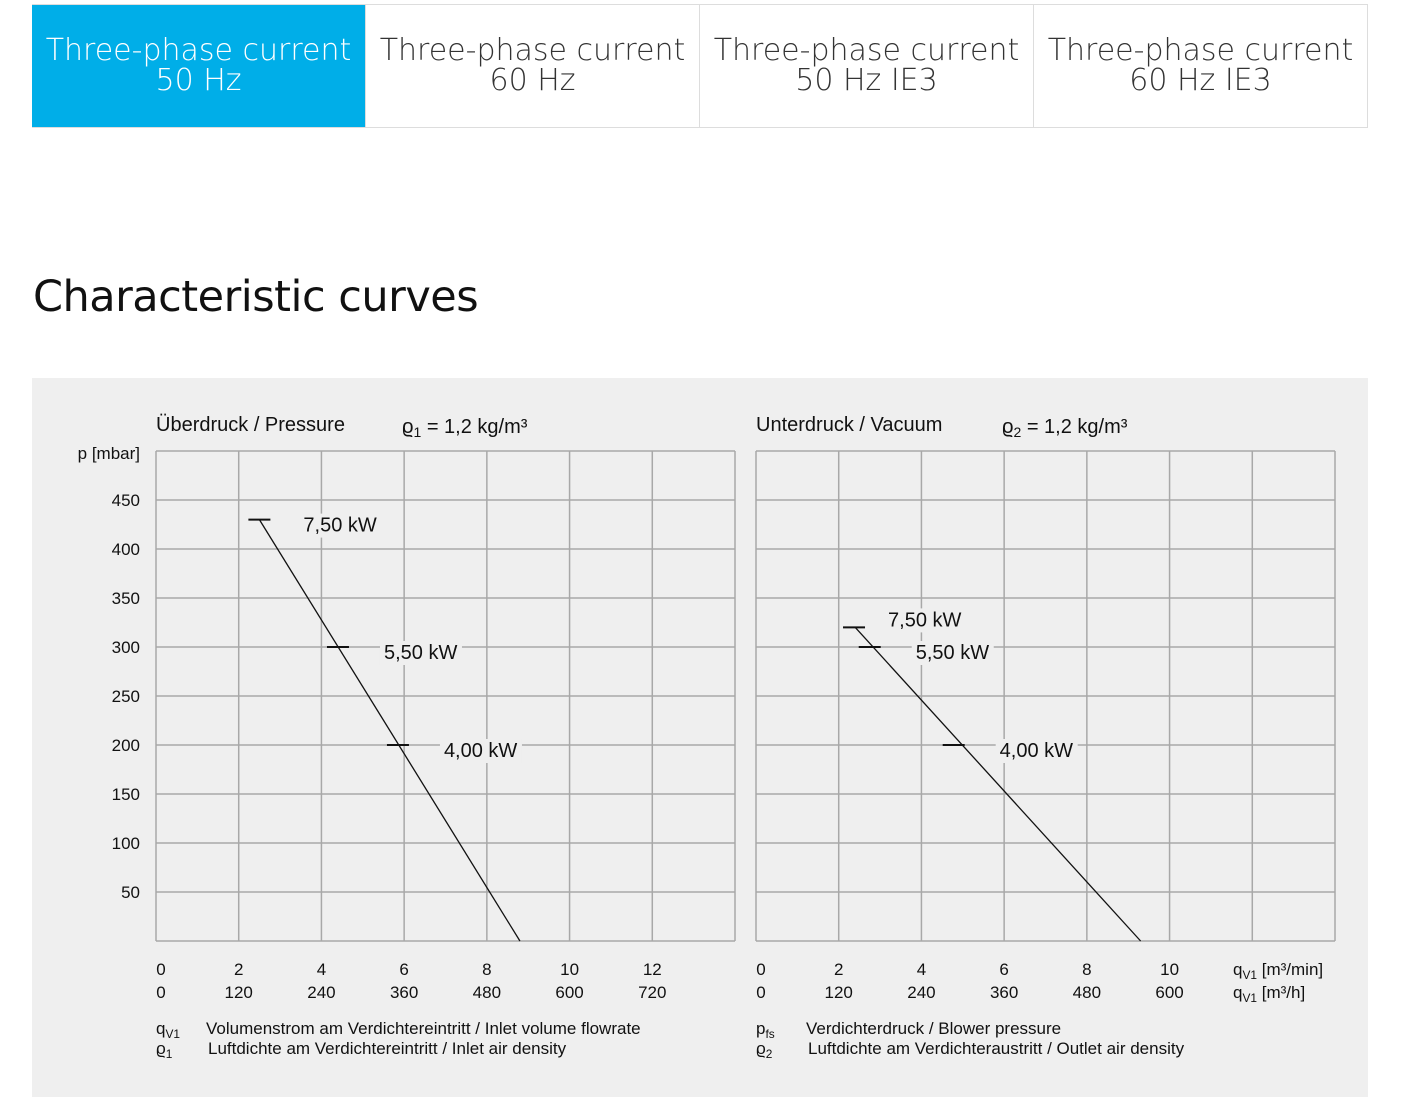 The height and width of the screenshot is (1097, 1425). Describe the element at coordinates (764, 1050) in the screenshot. I see `legend-symbol: ϱ2` at that location.